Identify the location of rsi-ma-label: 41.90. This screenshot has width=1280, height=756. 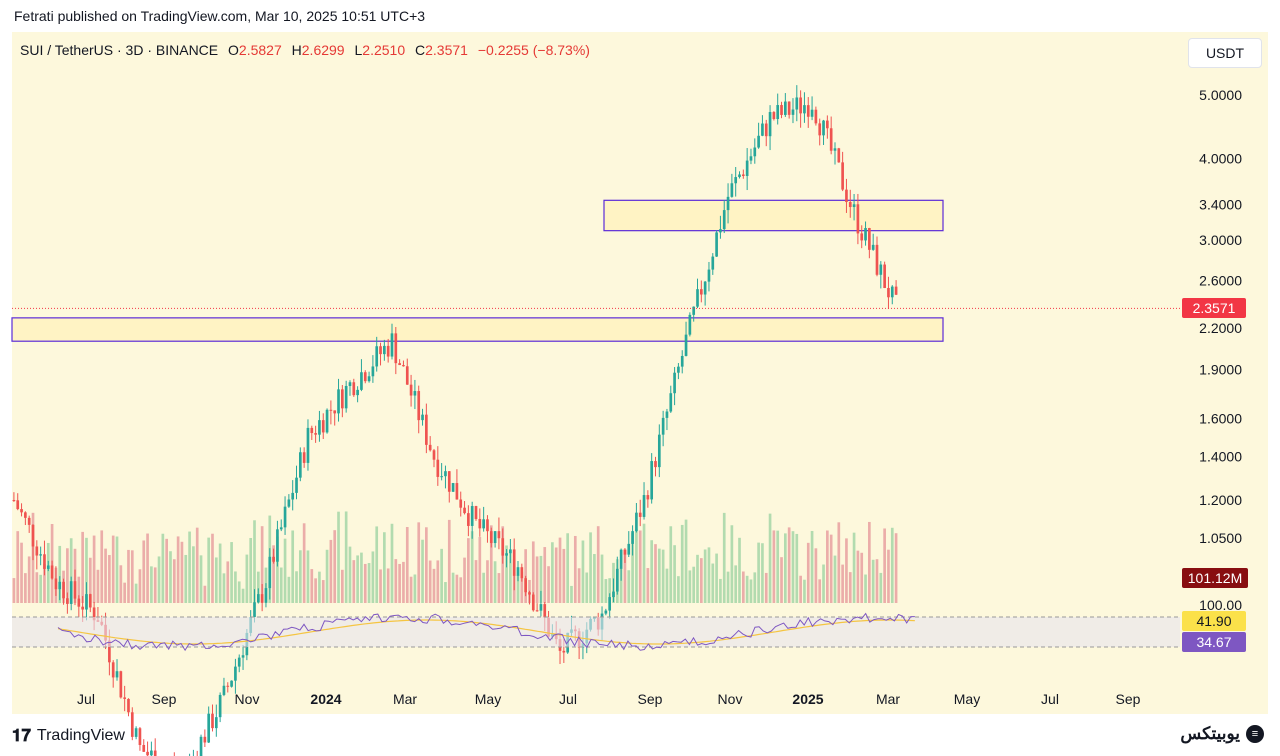
(1214, 621).